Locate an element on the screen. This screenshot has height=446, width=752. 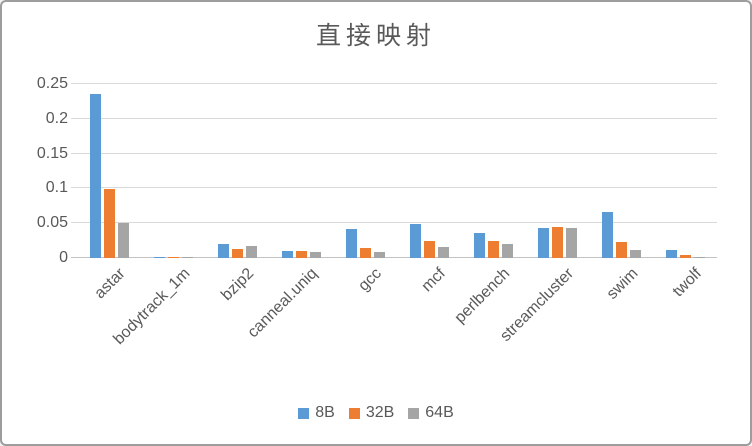
bar-32B-streamcluster is located at coordinates (557, 242).